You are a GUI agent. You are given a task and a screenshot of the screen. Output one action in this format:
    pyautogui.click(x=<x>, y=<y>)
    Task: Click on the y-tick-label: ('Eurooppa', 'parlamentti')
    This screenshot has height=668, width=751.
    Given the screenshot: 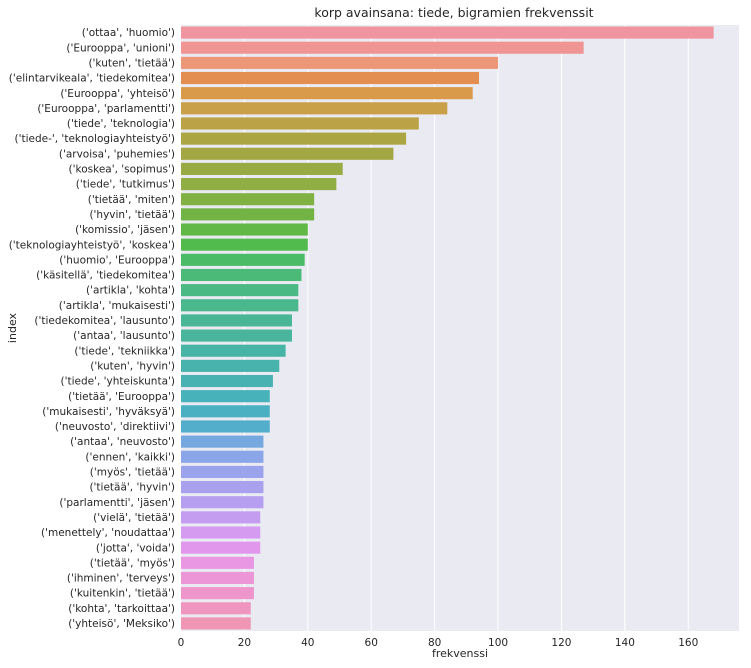 What is the action you would take?
    pyautogui.click(x=106, y=109)
    